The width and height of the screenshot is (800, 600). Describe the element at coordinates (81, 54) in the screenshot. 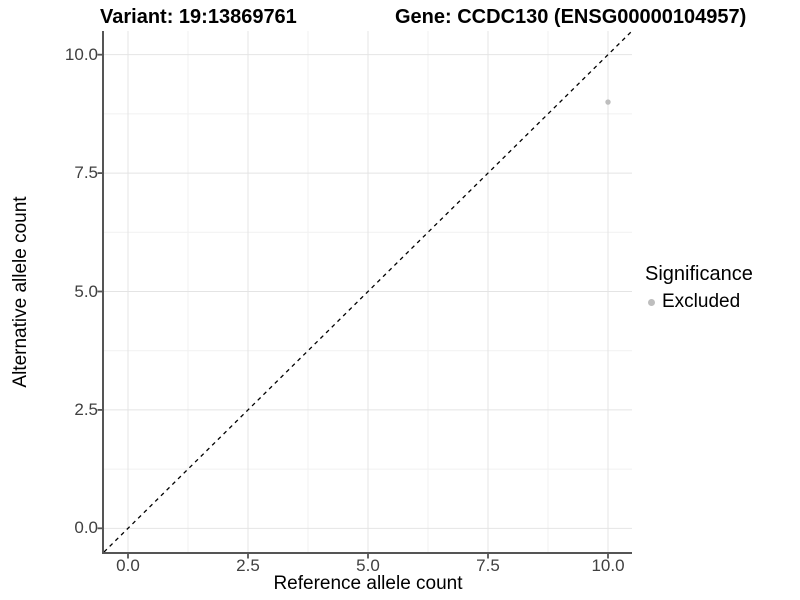

I see `y-tick-label: 10.0` at that location.